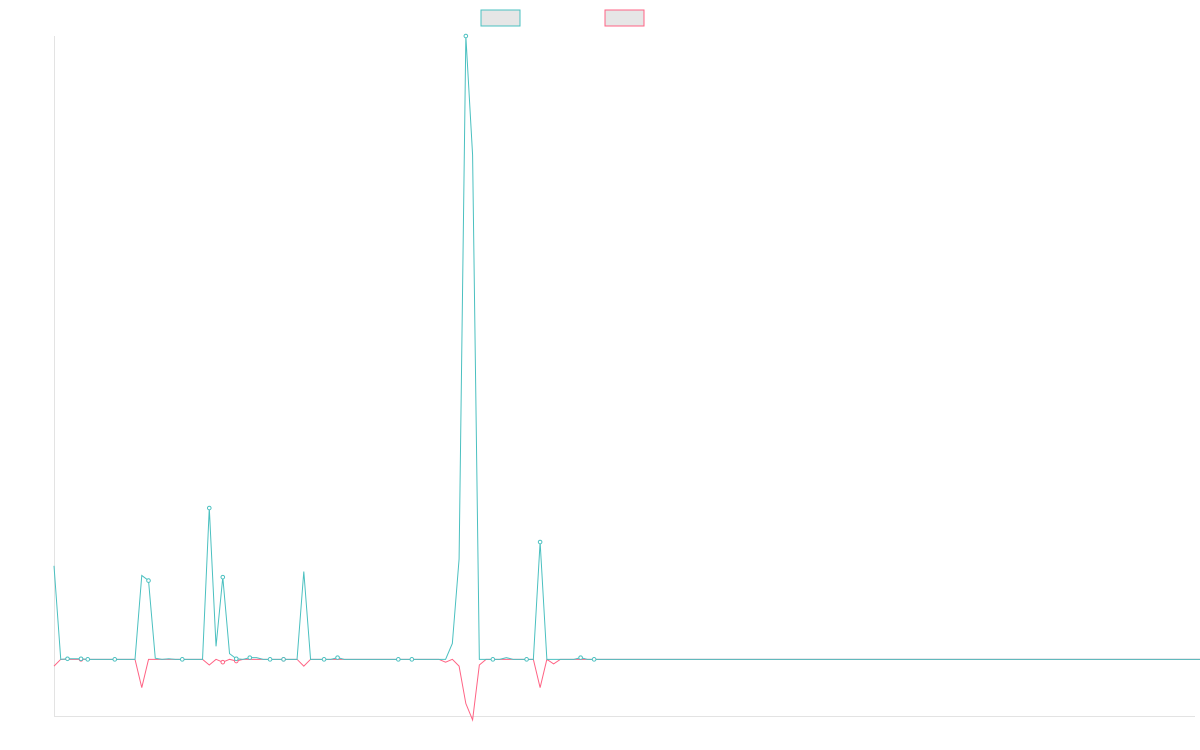 Image resolution: width=1200 pixels, height=750 pixels. Describe the element at coordinates (624, 18) in the screenshot. I see `legend-swatch-series-b` at that location.